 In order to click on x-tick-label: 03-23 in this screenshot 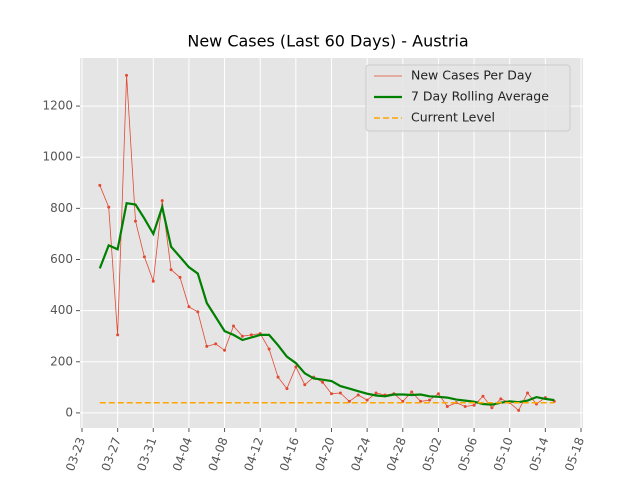, I will do `click(75, 454)`.